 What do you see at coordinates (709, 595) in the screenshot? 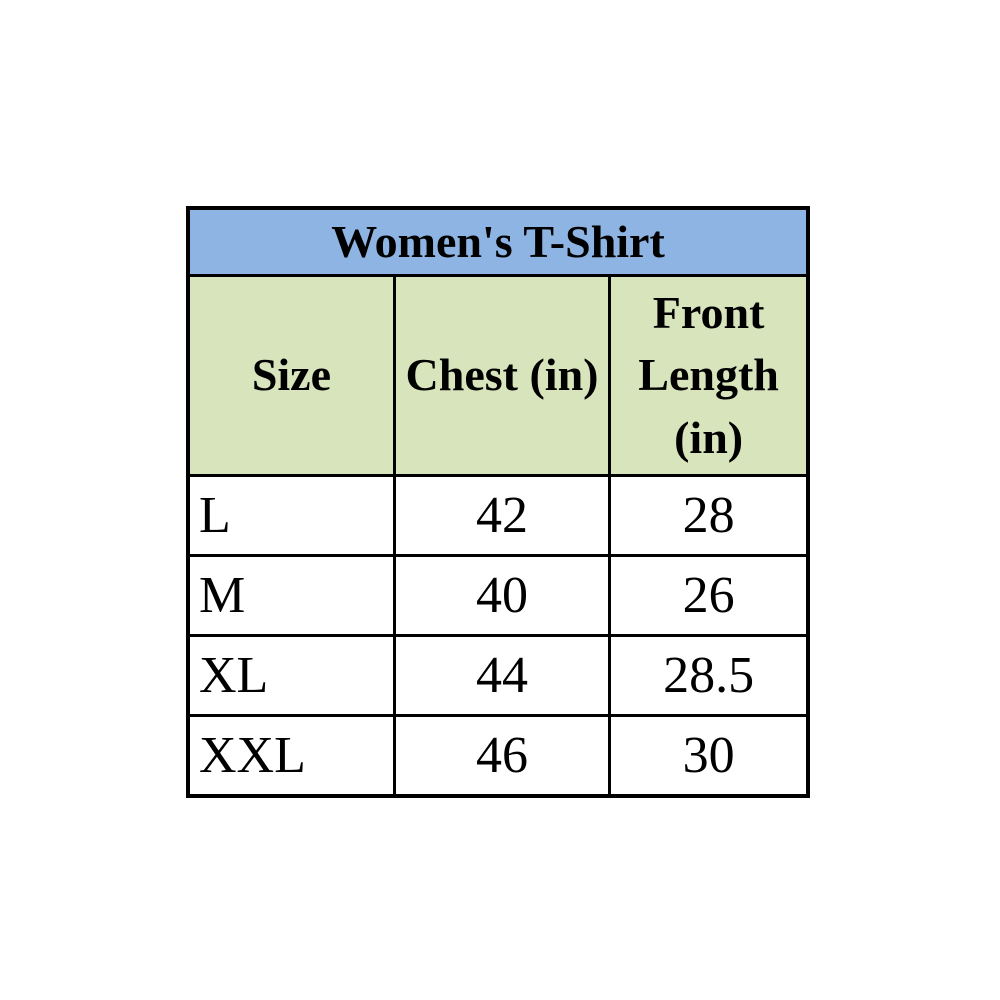
I see `front-length-cell: 26` at bounding box center [709, 595].